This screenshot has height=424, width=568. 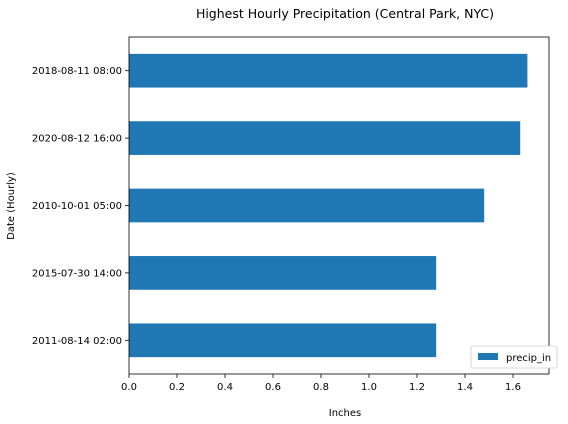 I want to click on y-tick-label: 2018-08-11 08:00, so click(x=77, y=71).